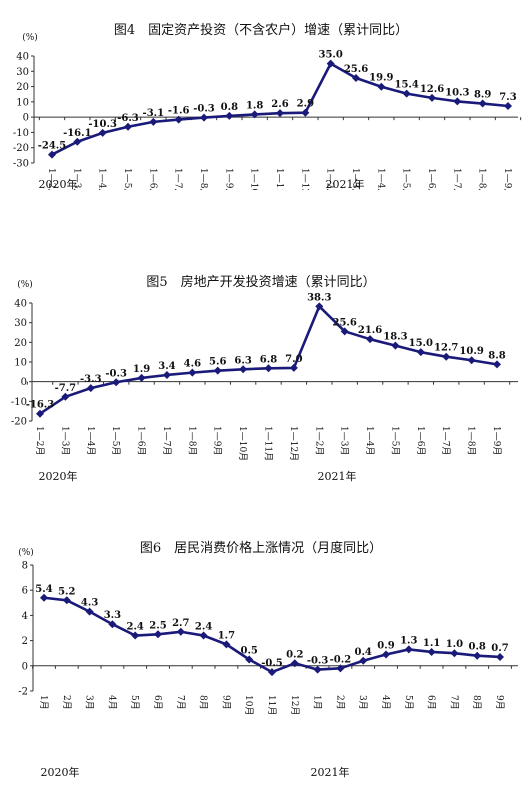 The width and height of the screenshot is (523, 787). Describe the element at coordinates (19, 422) in the screenshot. I see `y-tick-label: -20` at that location.